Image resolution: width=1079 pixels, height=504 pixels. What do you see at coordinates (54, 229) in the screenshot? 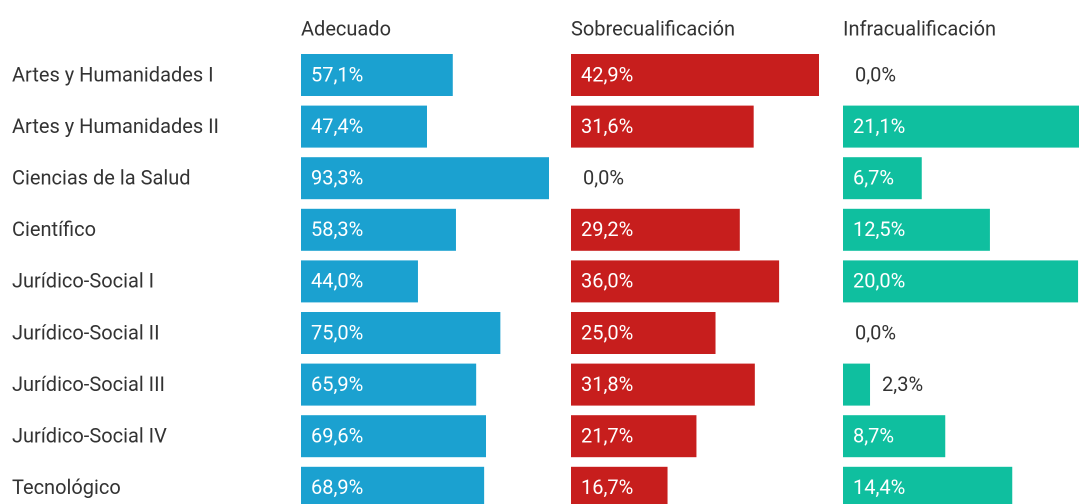
I see `row-label: Científico` at bounding box center [54, 229].